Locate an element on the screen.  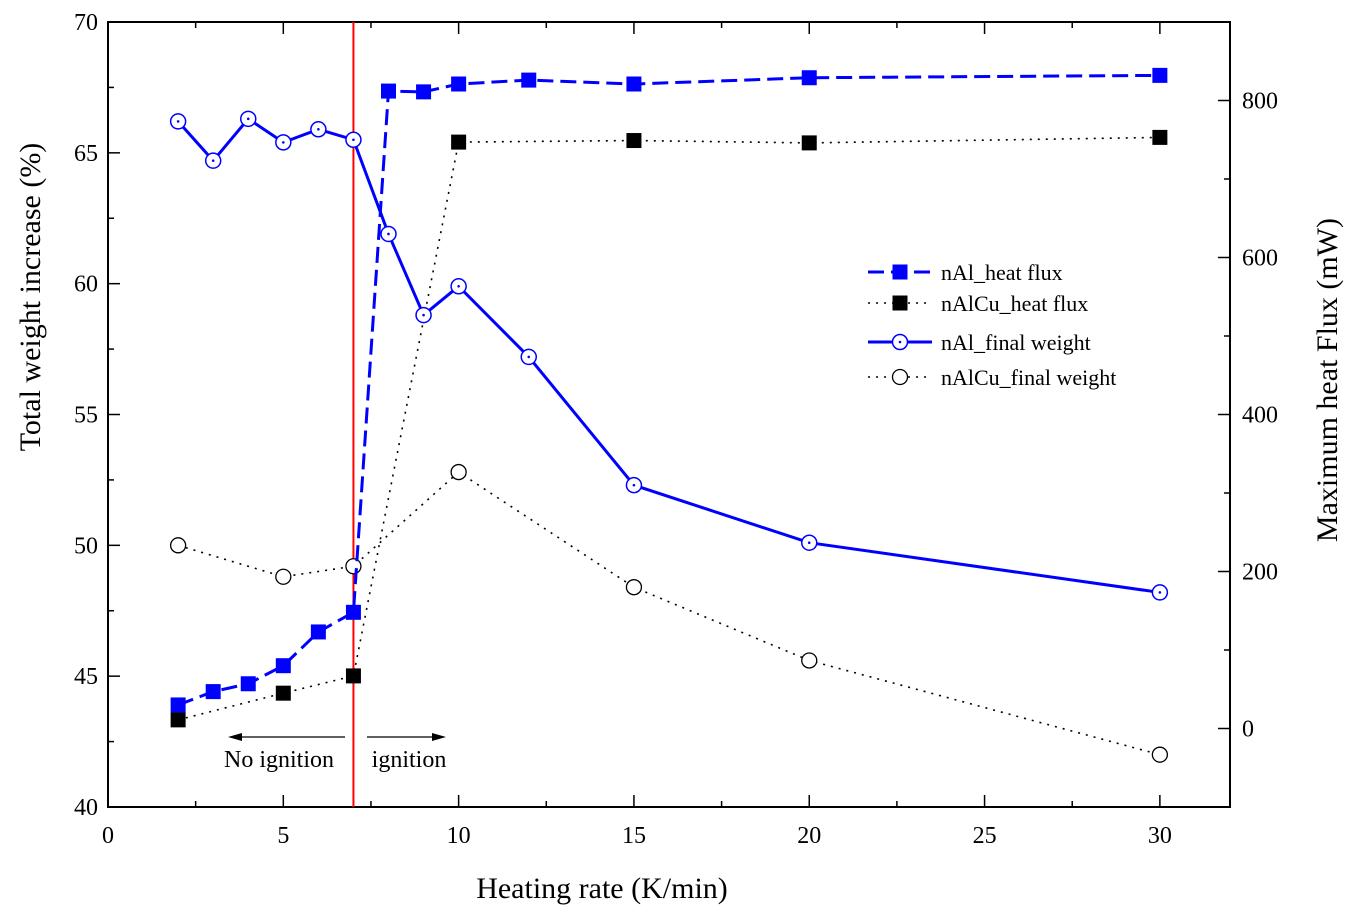
no-ignition-arrowhead is located at coordinates (235, 737).